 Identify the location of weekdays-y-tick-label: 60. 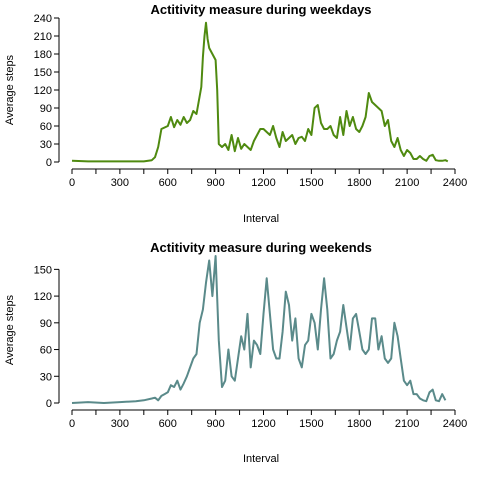
(46, 127).